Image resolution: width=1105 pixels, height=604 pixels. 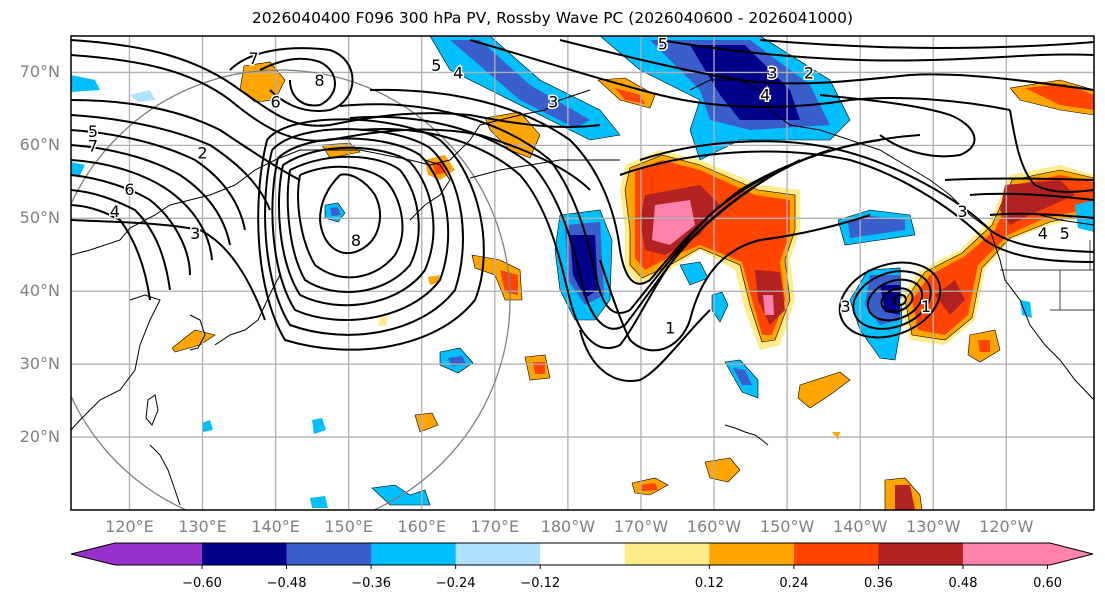 What do you see at coordinates (1059, 97) in the screenshot?
I see `positive-anomaly-canada-core` at bounding box center [1059, 97].